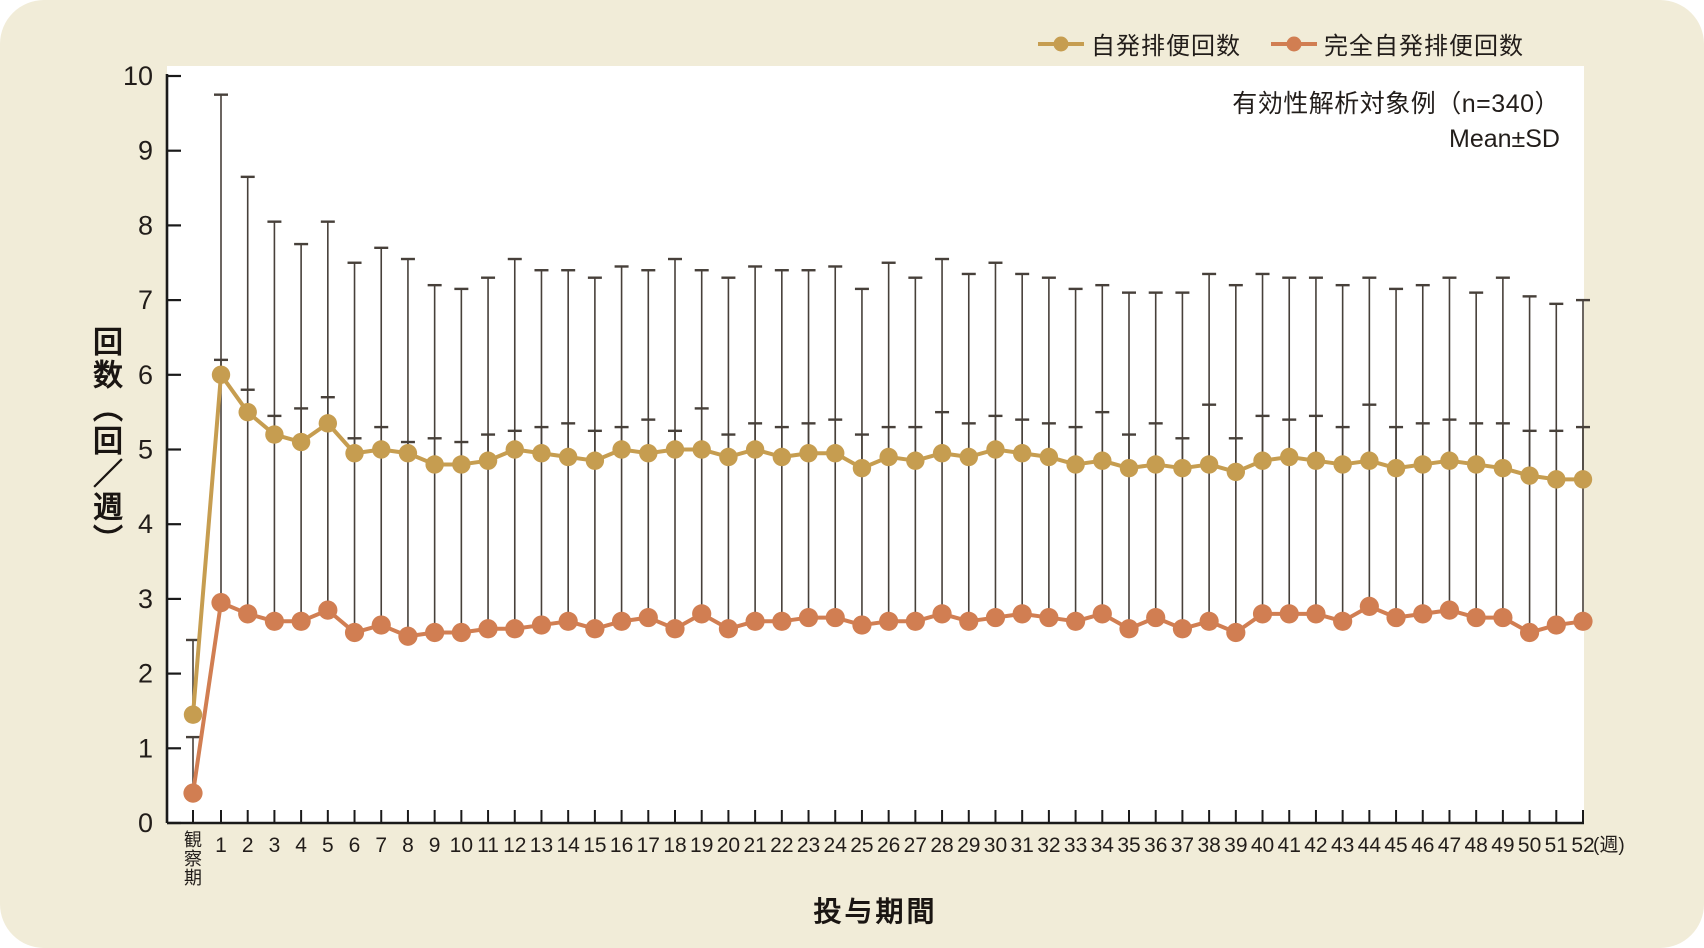 Image resolution: width=1704 pixels, height=948 pixels. I want to click on x-tick-label: 29, so click(968, 845).